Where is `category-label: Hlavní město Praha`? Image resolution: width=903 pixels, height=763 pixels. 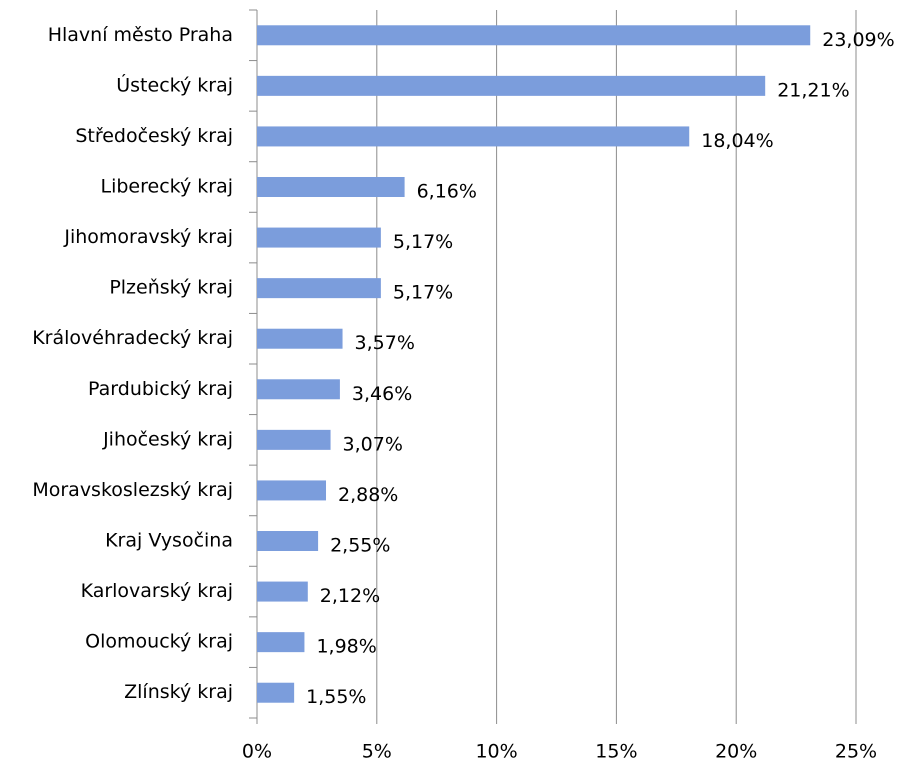 category-label: Hlavní město Praha is located at coordinates (140, 35).